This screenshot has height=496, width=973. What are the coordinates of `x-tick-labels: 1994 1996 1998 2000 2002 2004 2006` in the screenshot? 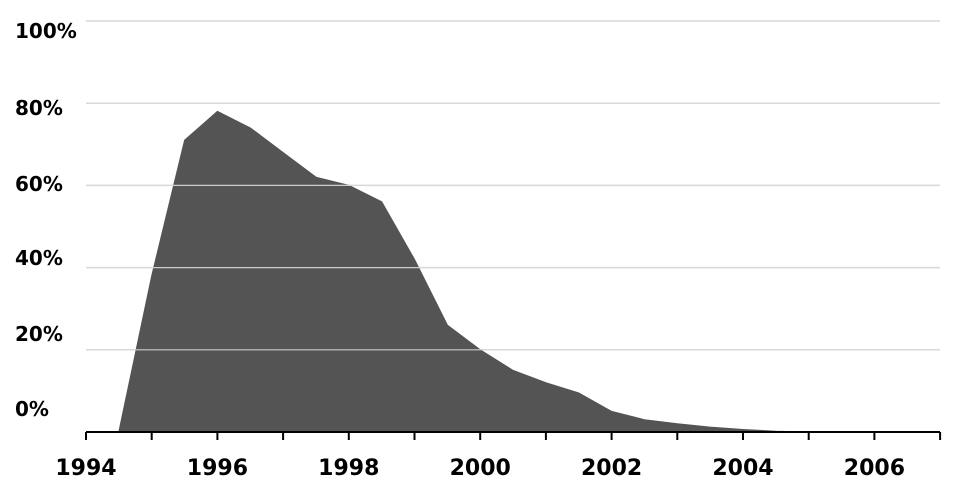 It's located at (480, 468).